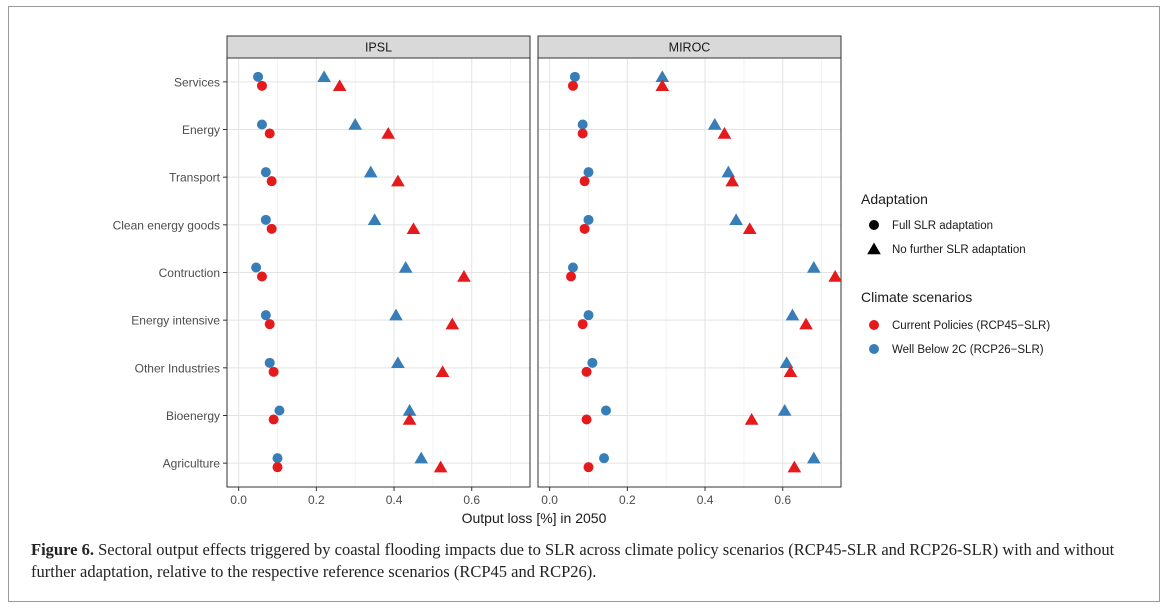  What do you see at coordinates (806, 323) in the screenshot?
I see `point-miroc-energy-intensive-triangle-rcp45` at bounding box center [806, 323].